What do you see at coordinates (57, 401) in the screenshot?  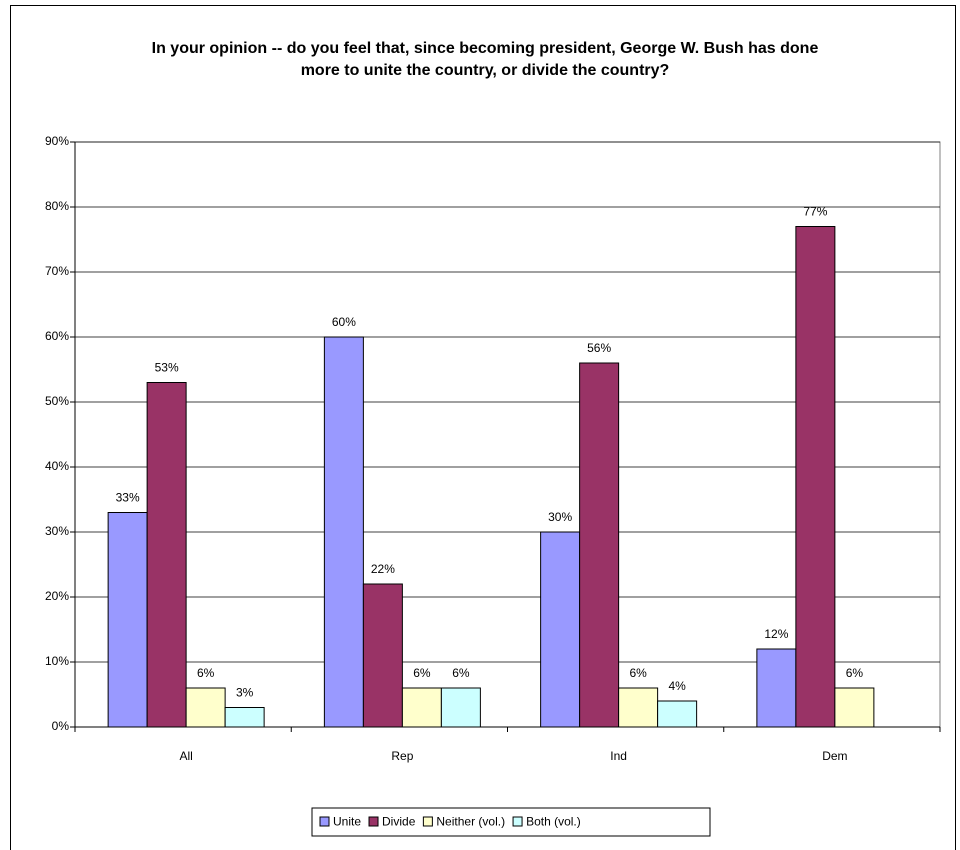 I see `y-tick-label: 50%` at bounding box center [57, 401].